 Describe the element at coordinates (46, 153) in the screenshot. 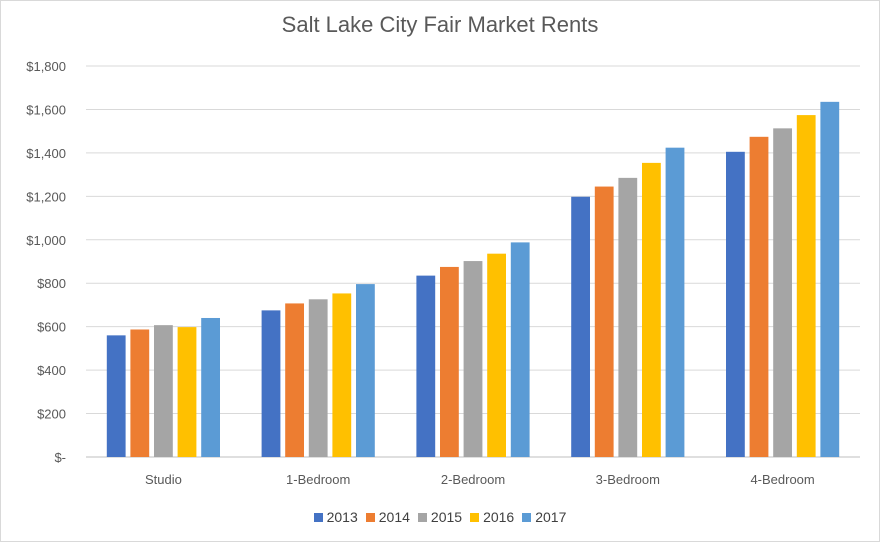

I see `y-tick-label: $1,400` at that location.